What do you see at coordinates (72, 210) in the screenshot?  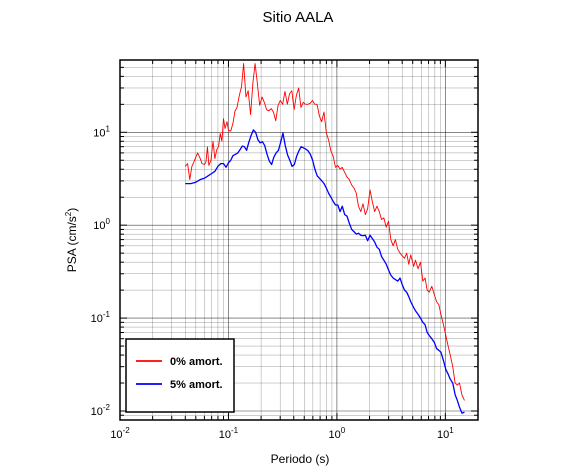 I see `y-axis-label-close: )` at bounding box center [72, 210].